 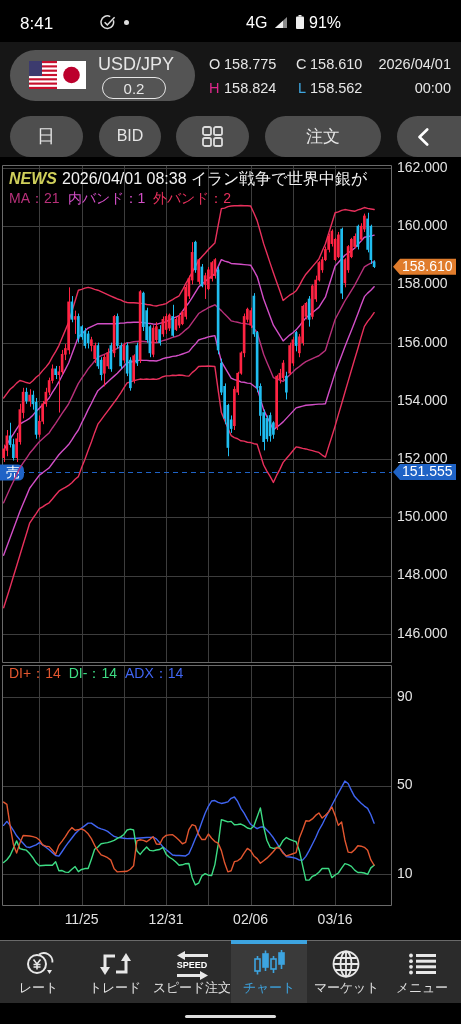 I want to click on y-tick-label: 154.000, so click(x=422, y=399).